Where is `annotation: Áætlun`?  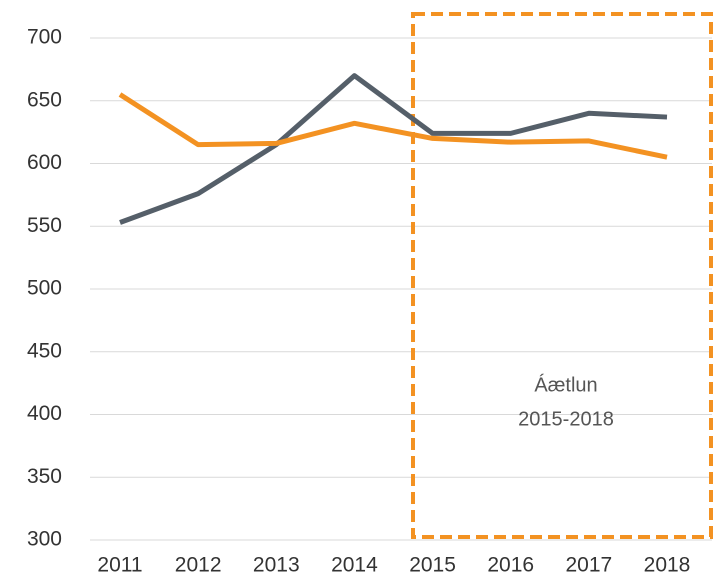 annotation: Áætlun is located at coordinates (565, 384).